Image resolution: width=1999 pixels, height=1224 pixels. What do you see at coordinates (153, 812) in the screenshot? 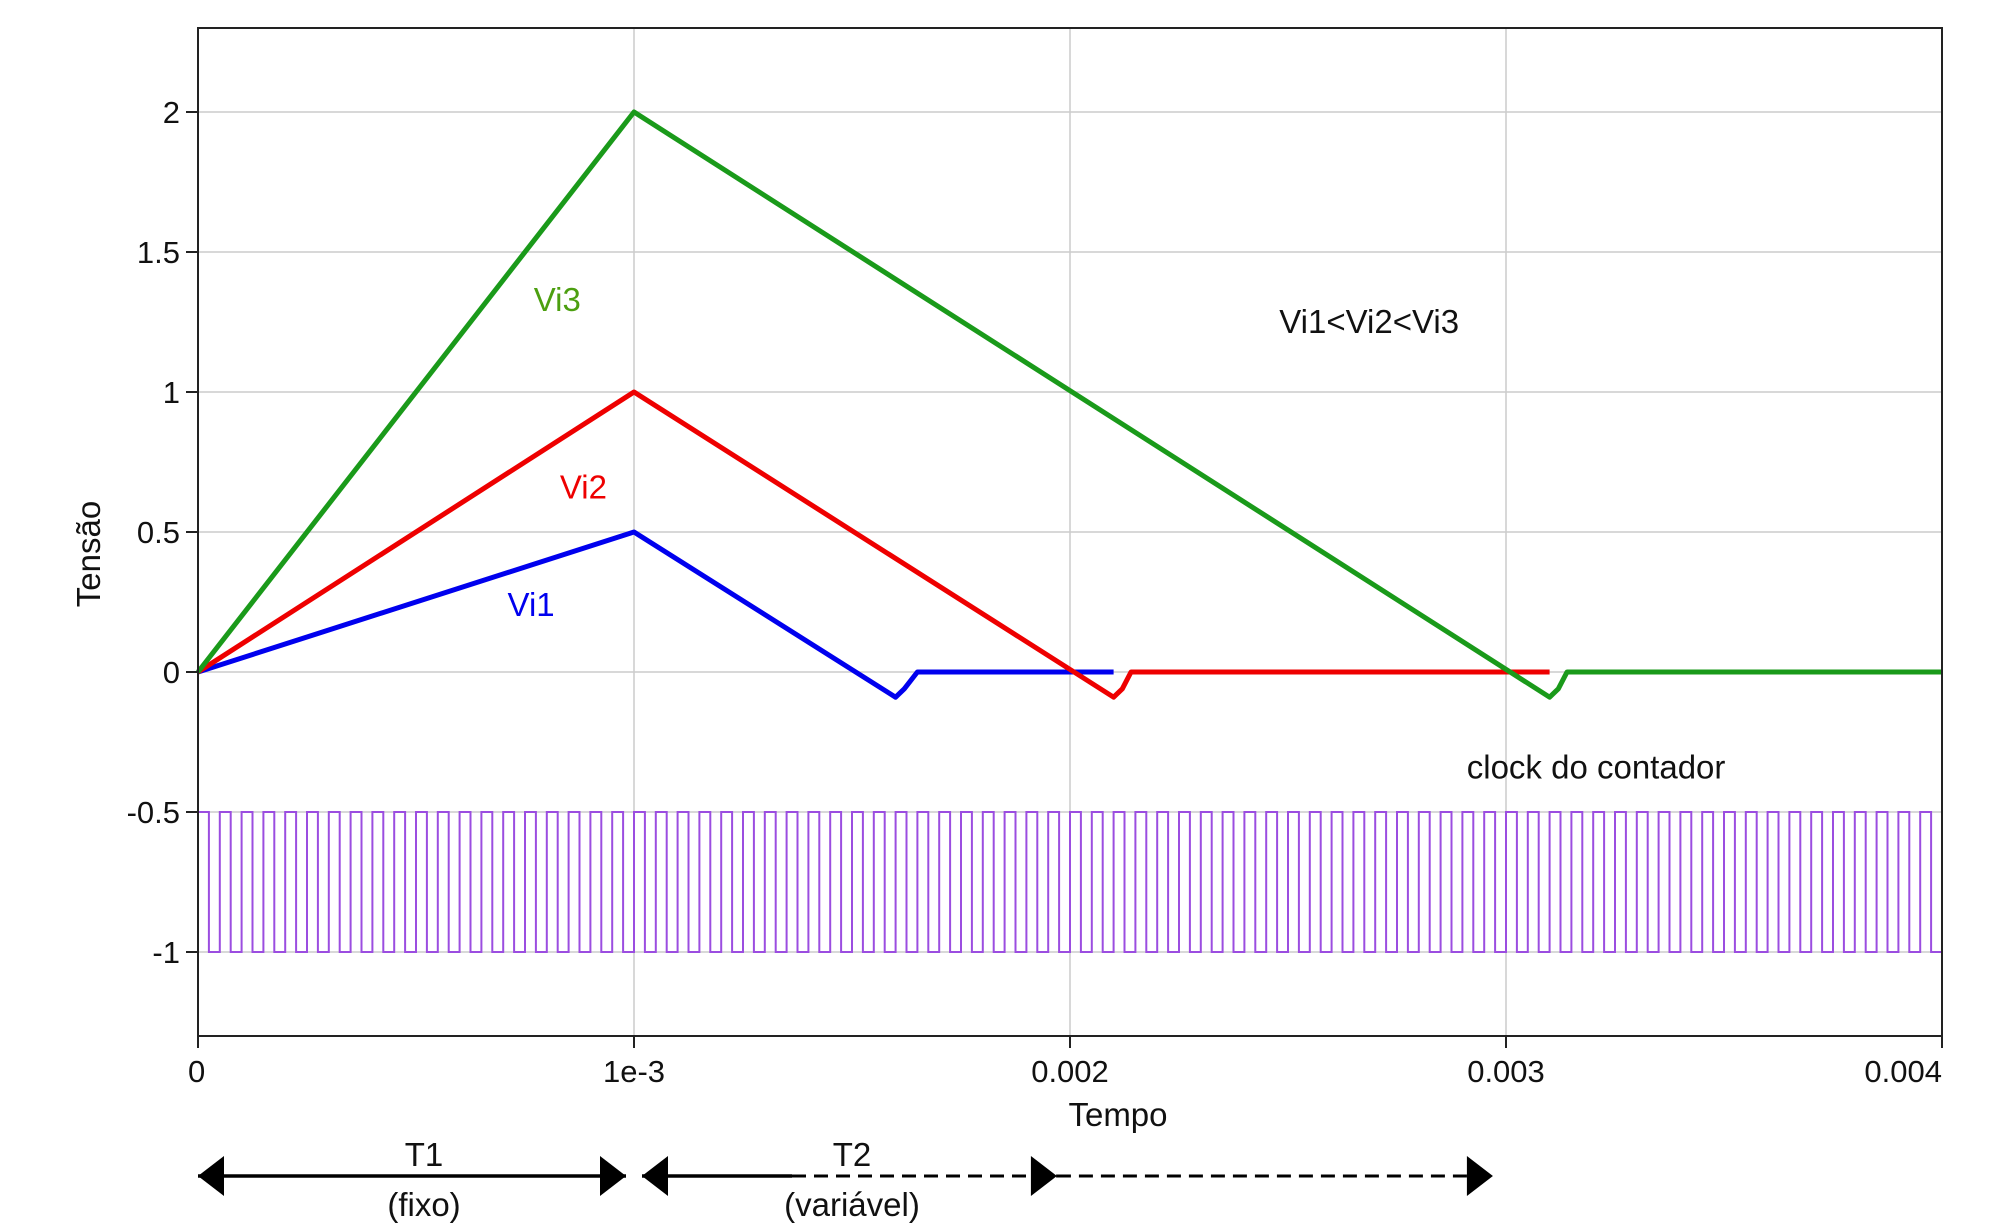
I see `y-tick-label: -0.5` at bounding box center [153, 812].